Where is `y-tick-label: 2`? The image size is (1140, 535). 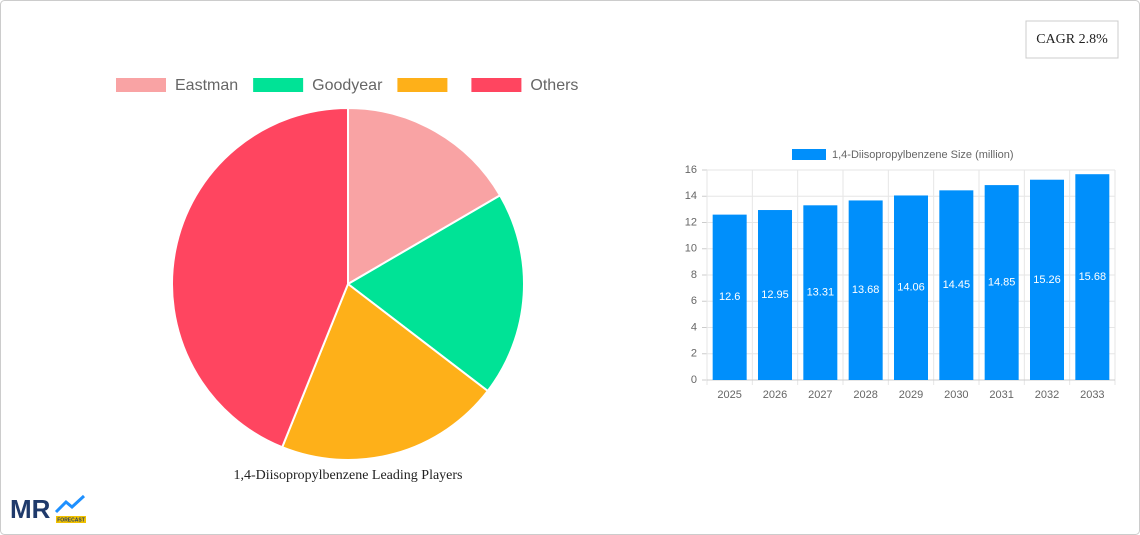
y-tick-label: 2 is located at coordinates (694, 354).